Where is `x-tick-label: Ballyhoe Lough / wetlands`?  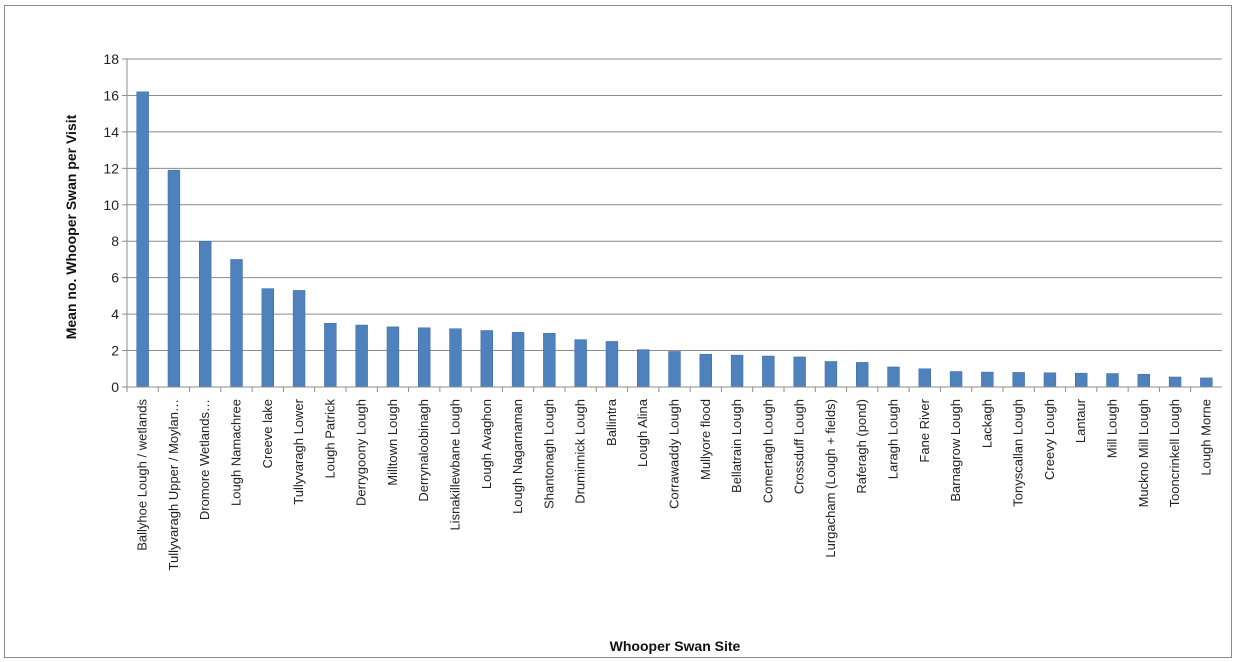 x-tick-label: Ballyhoe Lough / wetlands is located at coordinates (142, 475).